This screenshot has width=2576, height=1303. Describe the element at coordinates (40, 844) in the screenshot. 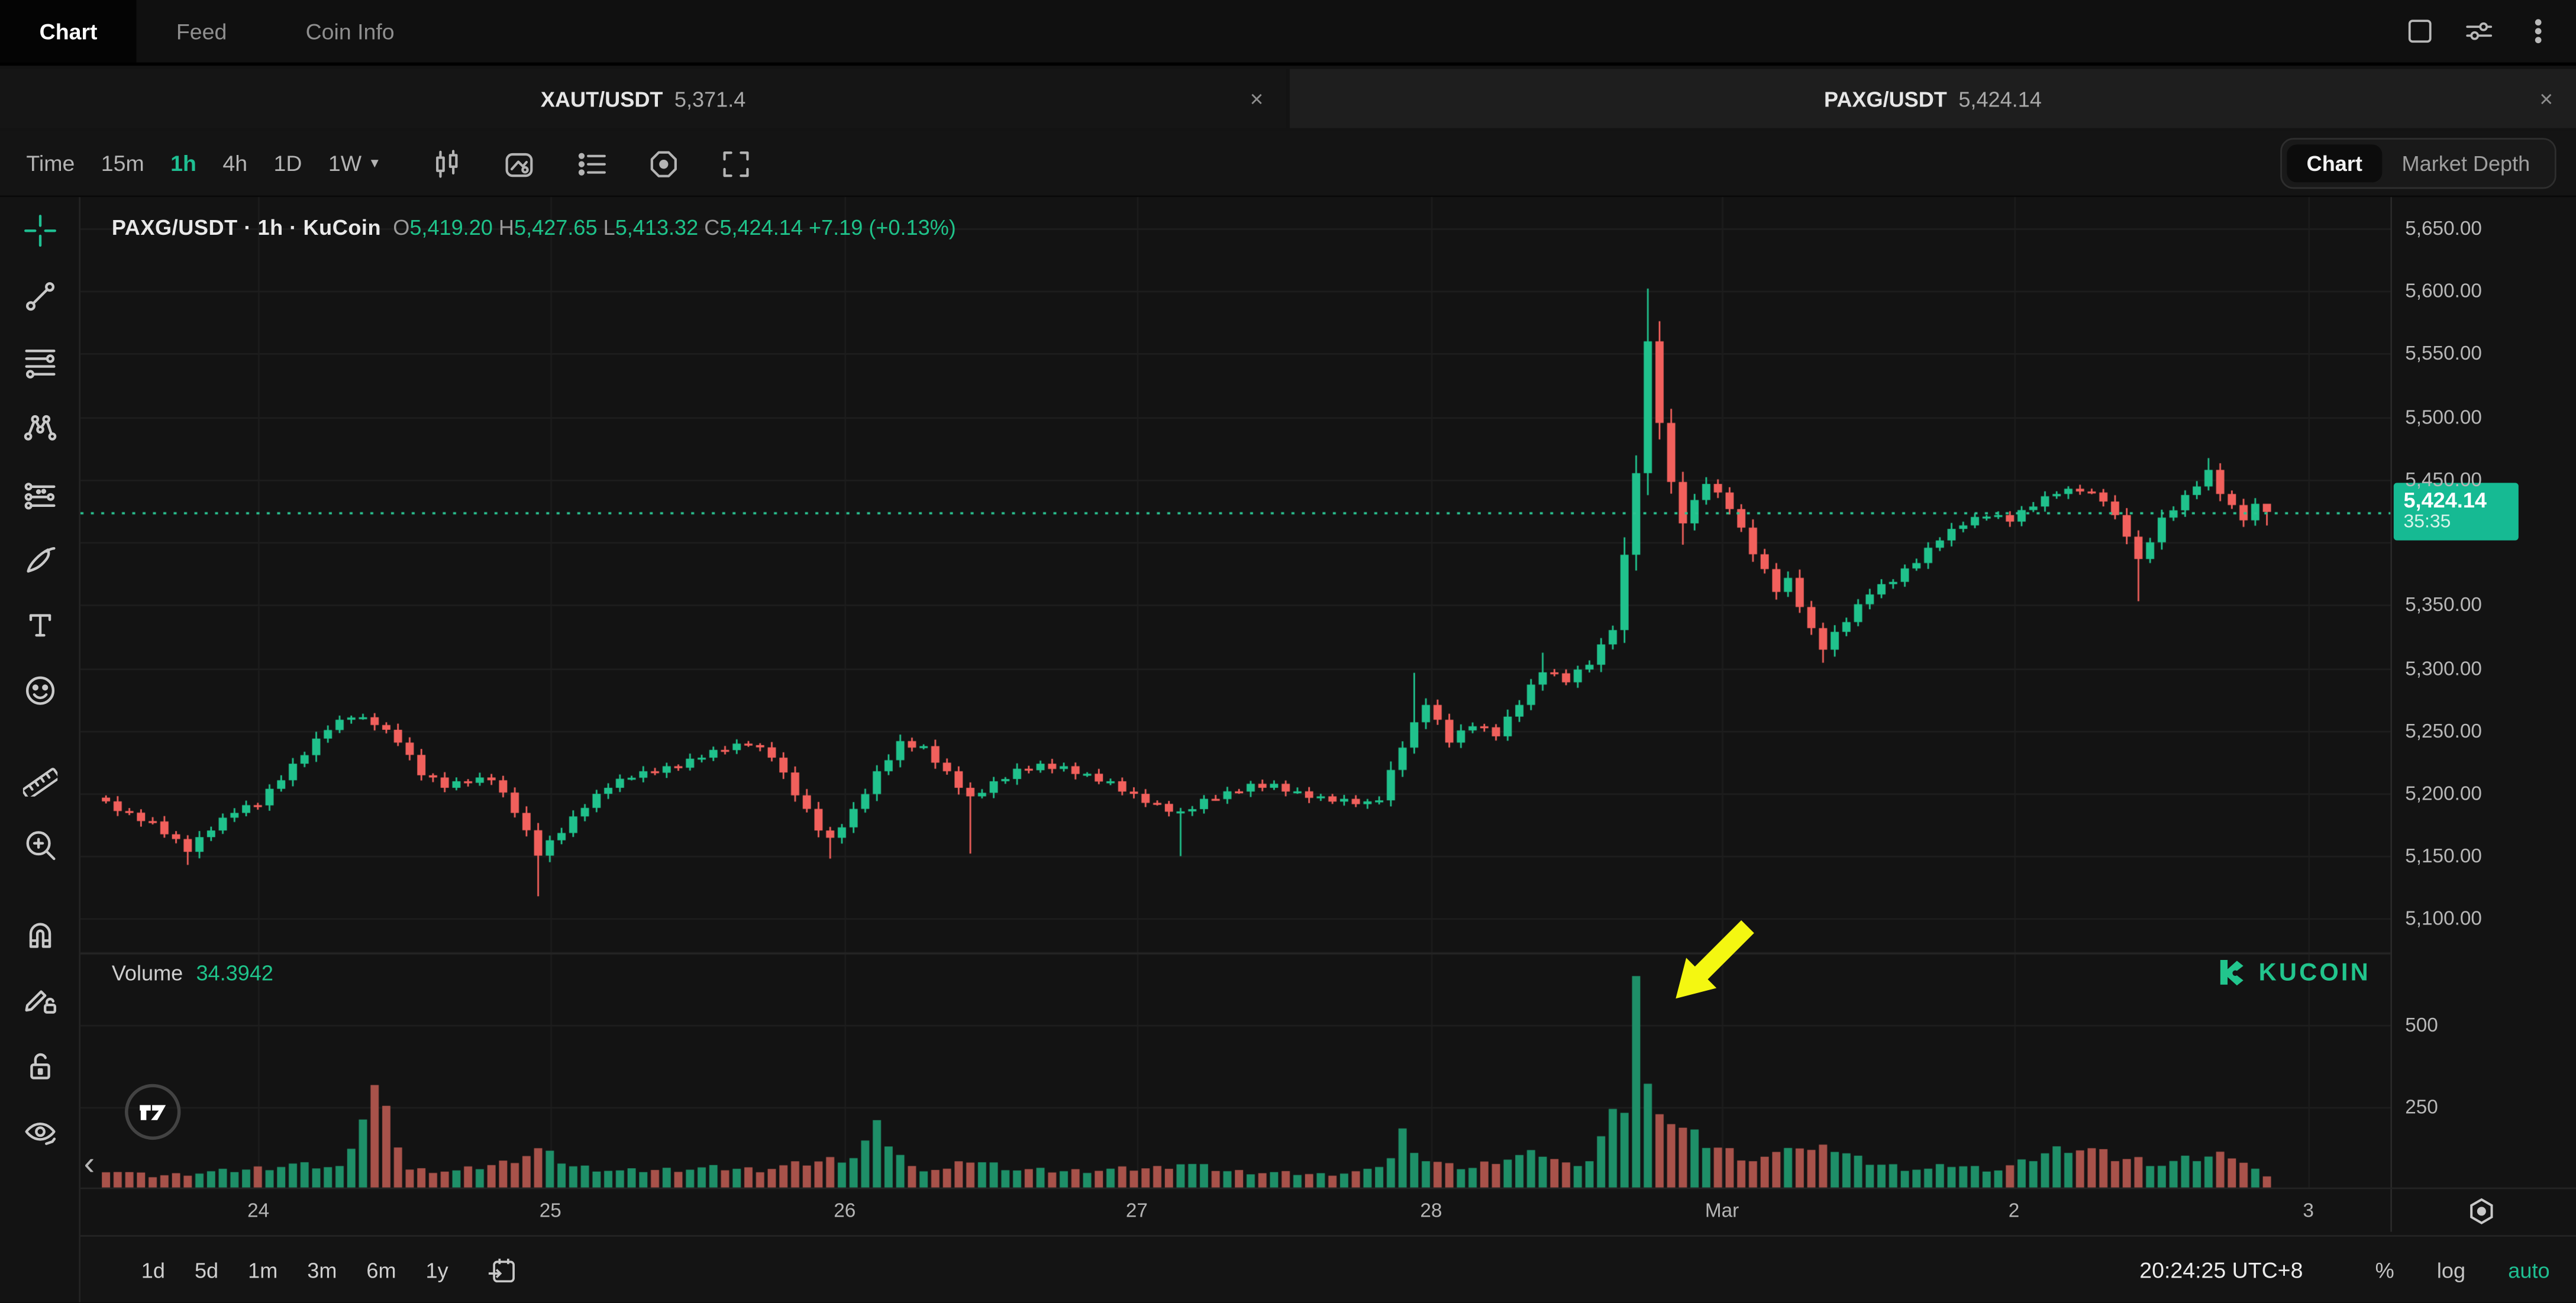

I see `zoom-in-tool` at that location.